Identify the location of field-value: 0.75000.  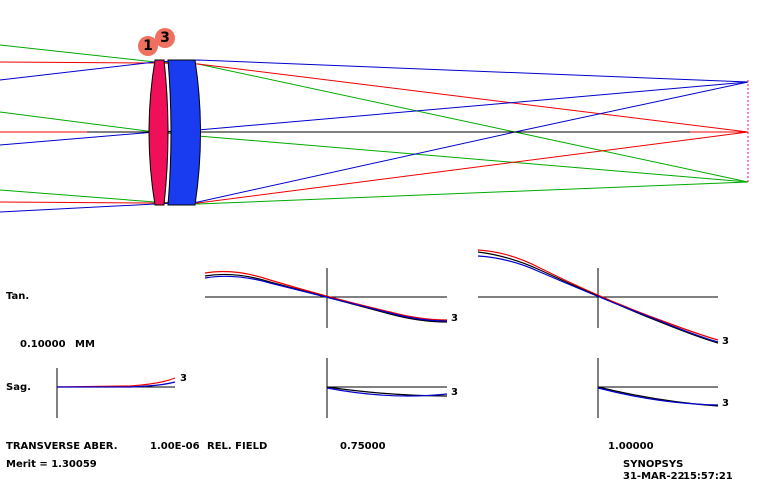
(363, 446).